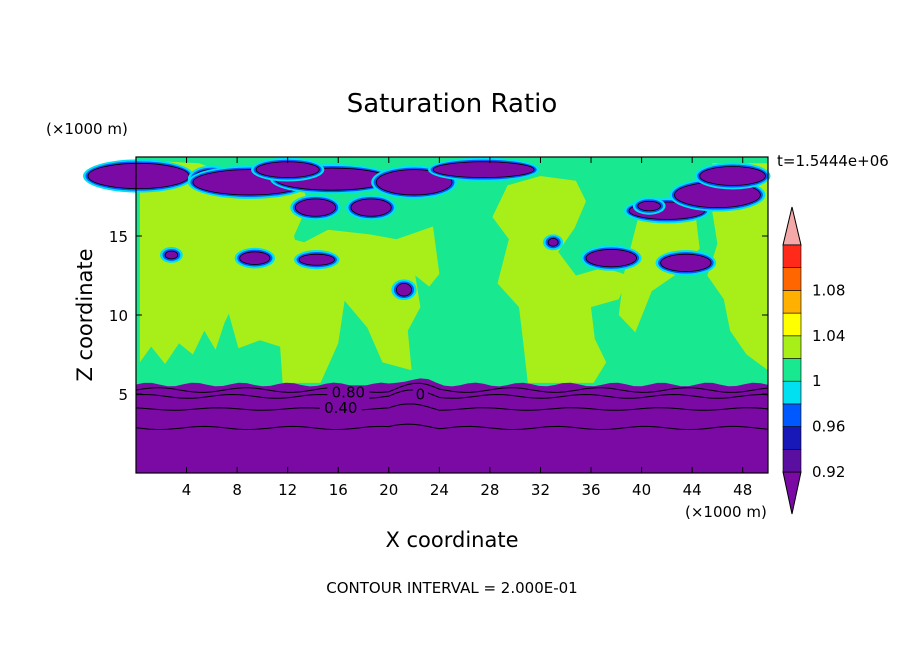 The image size is (904, 654). Describe the element at coordinates (439, 490) in the screenshot. I see `x-tick-label: 24` at that location.